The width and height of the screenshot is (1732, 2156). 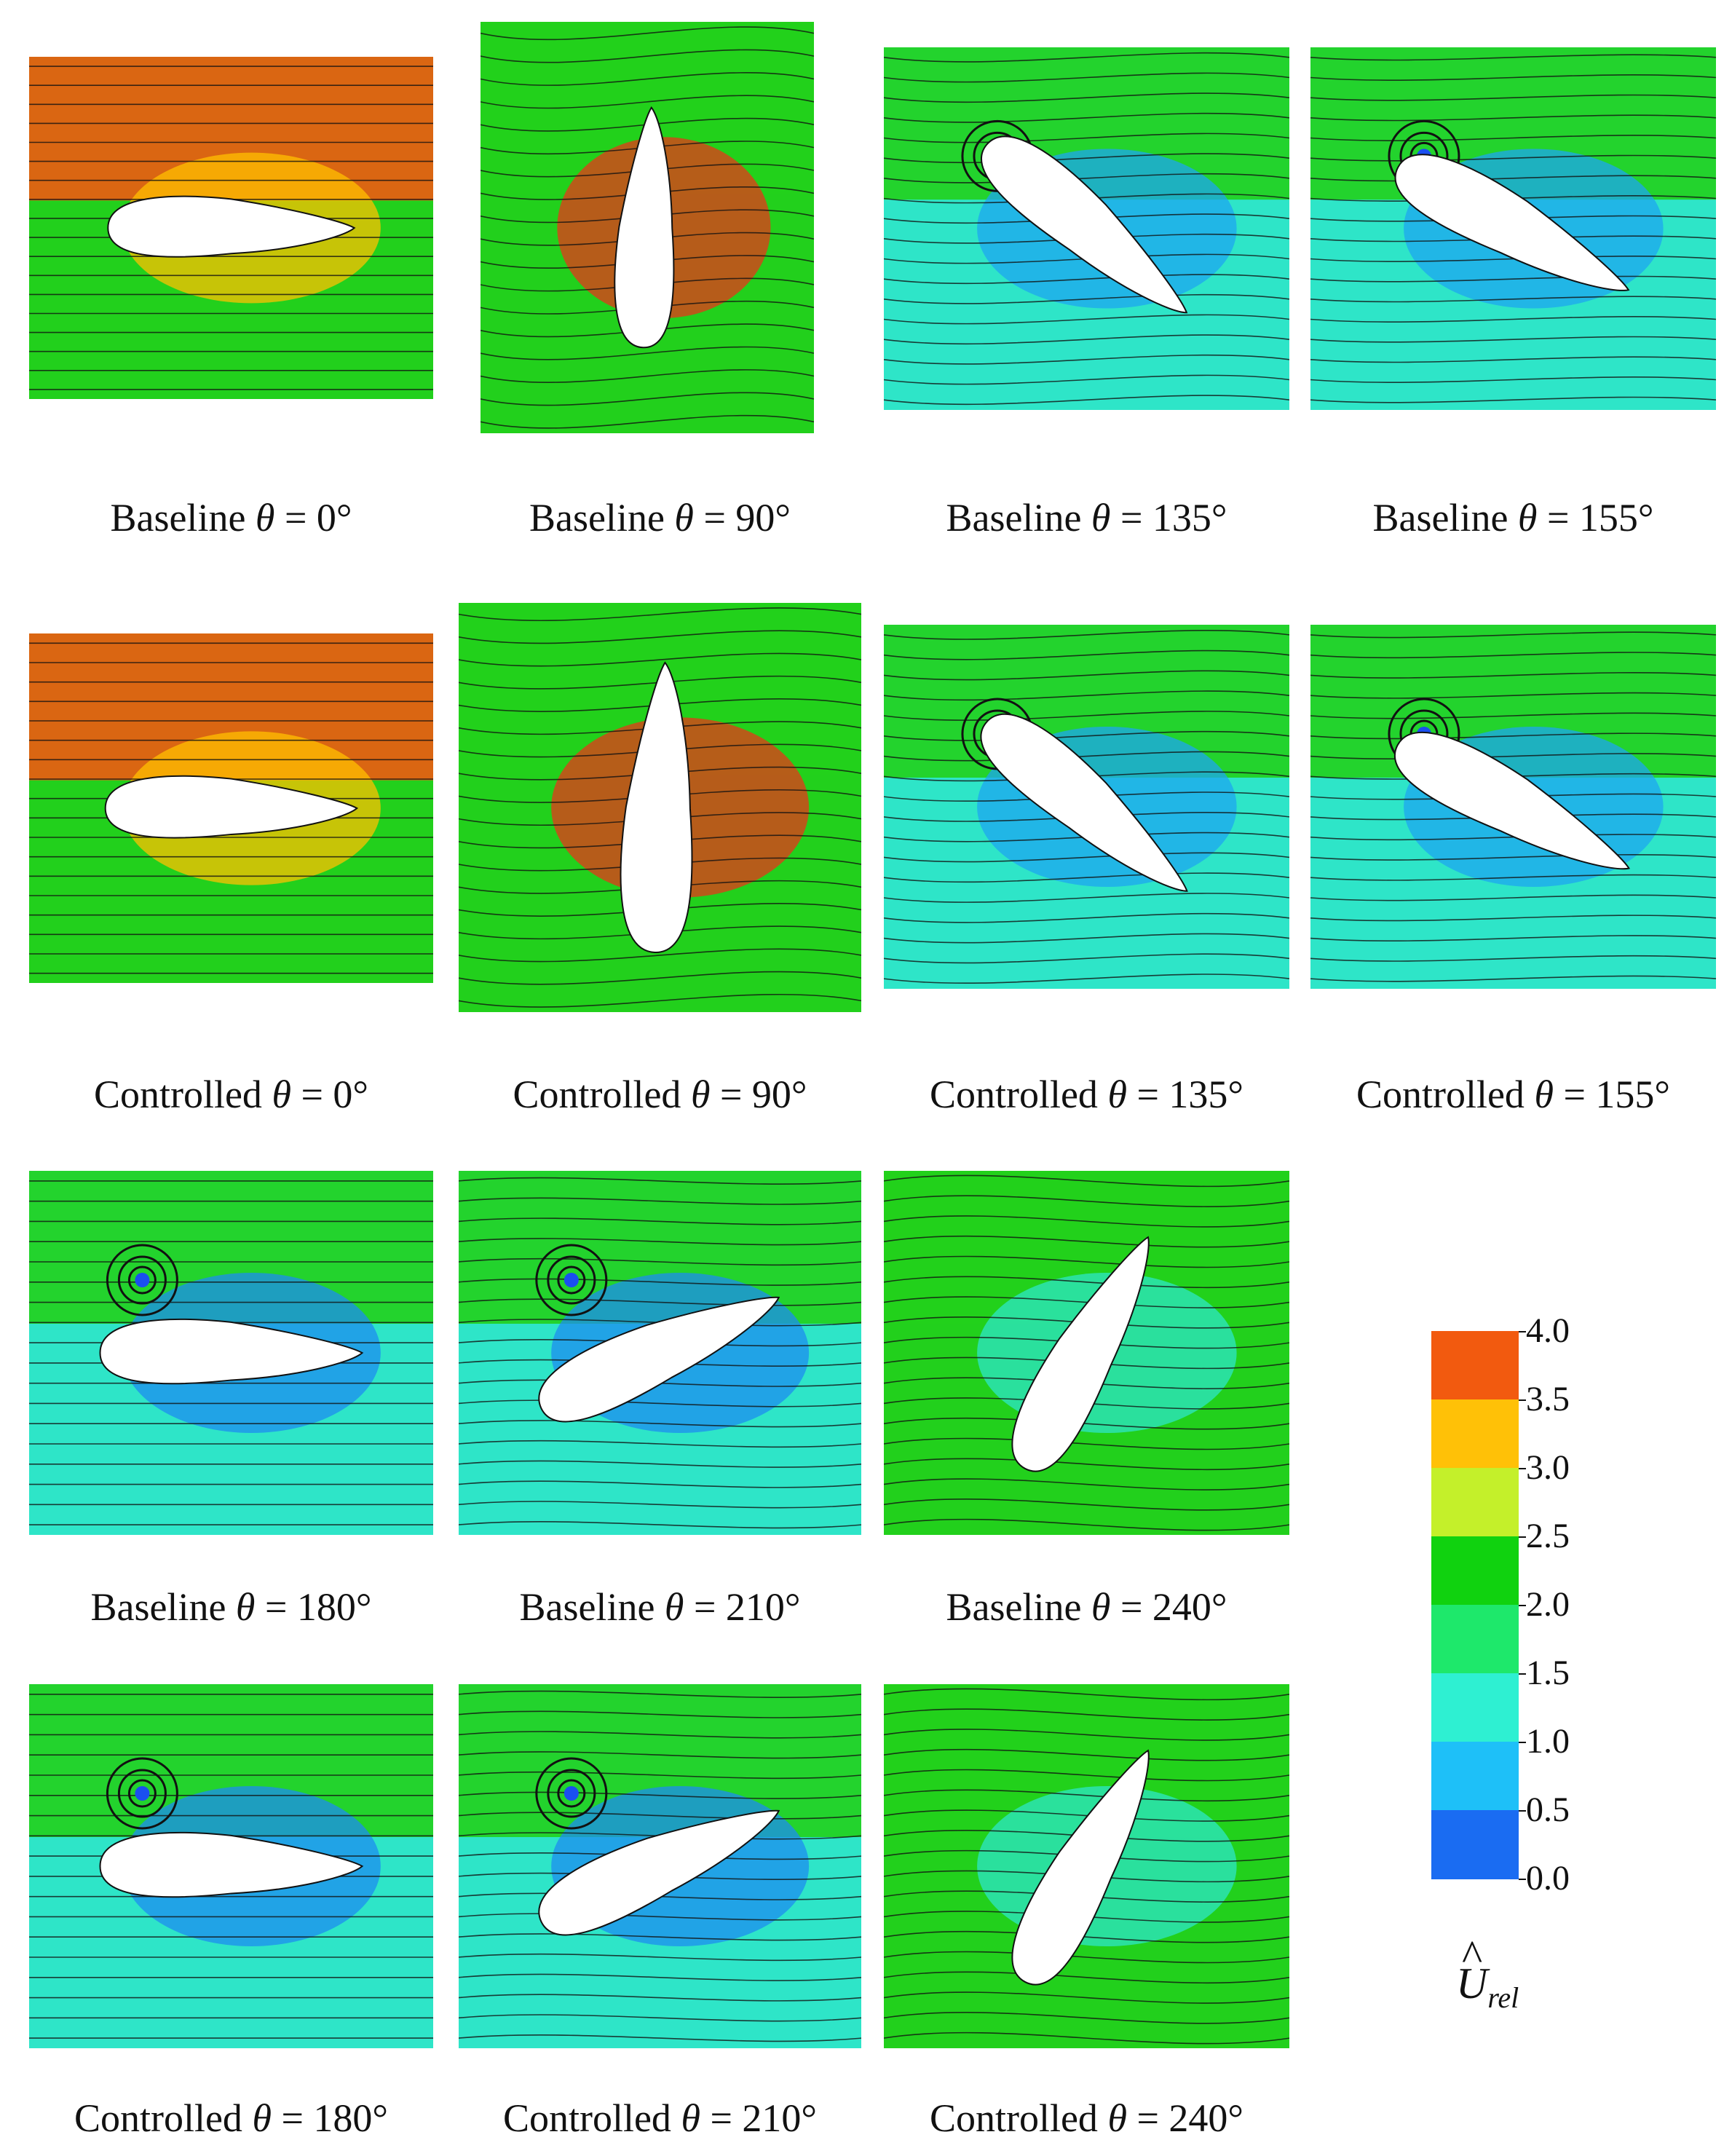 I want to click on panel-c240, so click(x=1086, y=1866).